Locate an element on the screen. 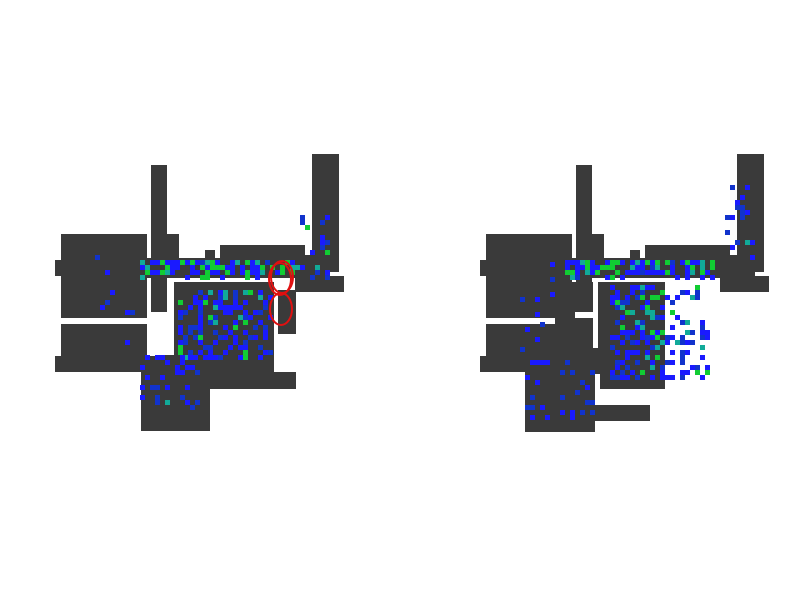 Image resolution: width=798 pixels, height=600 pixels. highlight-marker is located at coordinates (281, 309).